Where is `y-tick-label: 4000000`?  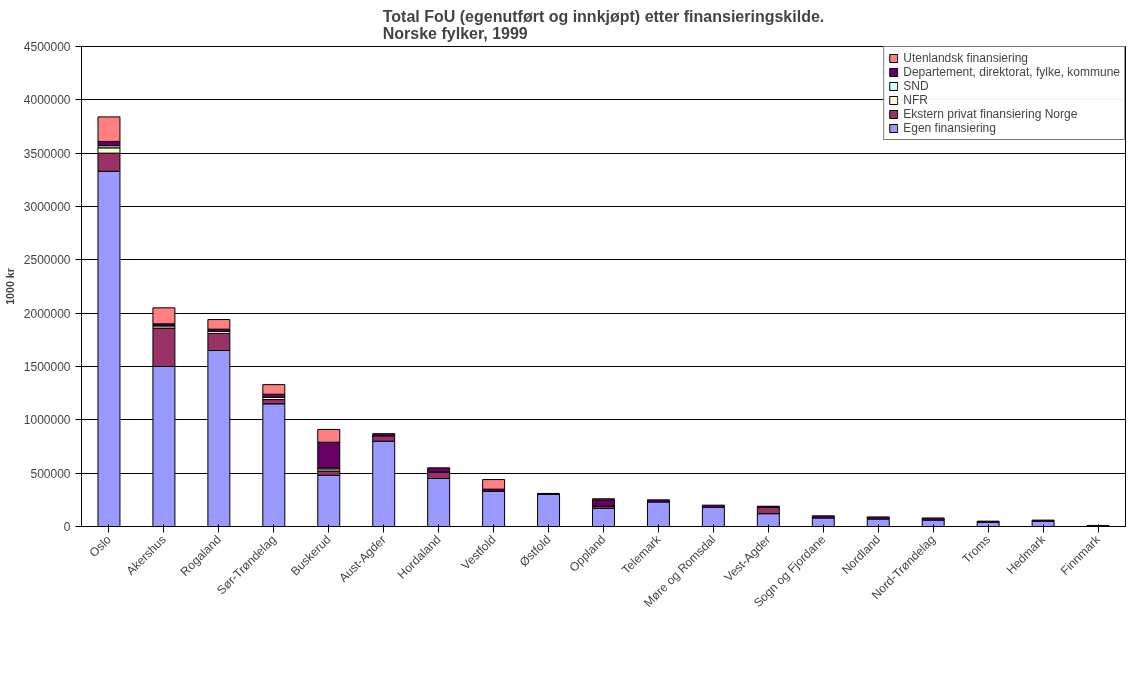 y-tick-label: 4000000 is located at coordinates (47, 100).